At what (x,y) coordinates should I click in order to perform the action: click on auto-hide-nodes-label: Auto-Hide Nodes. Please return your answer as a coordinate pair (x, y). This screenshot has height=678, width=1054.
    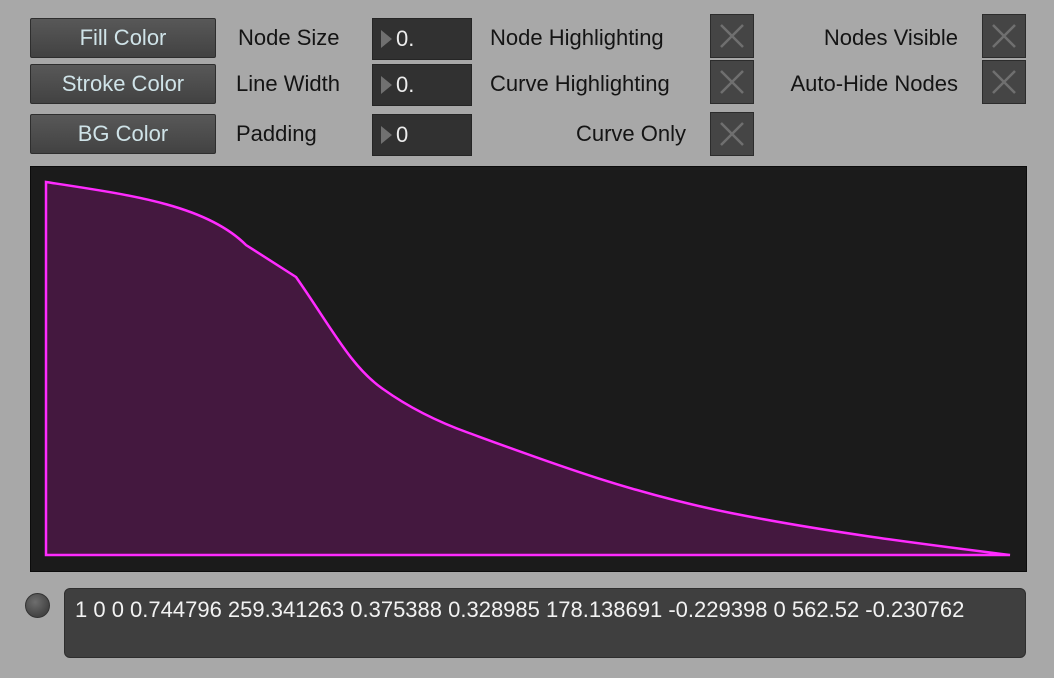
    Looking at the image, I should click on (874, 83).